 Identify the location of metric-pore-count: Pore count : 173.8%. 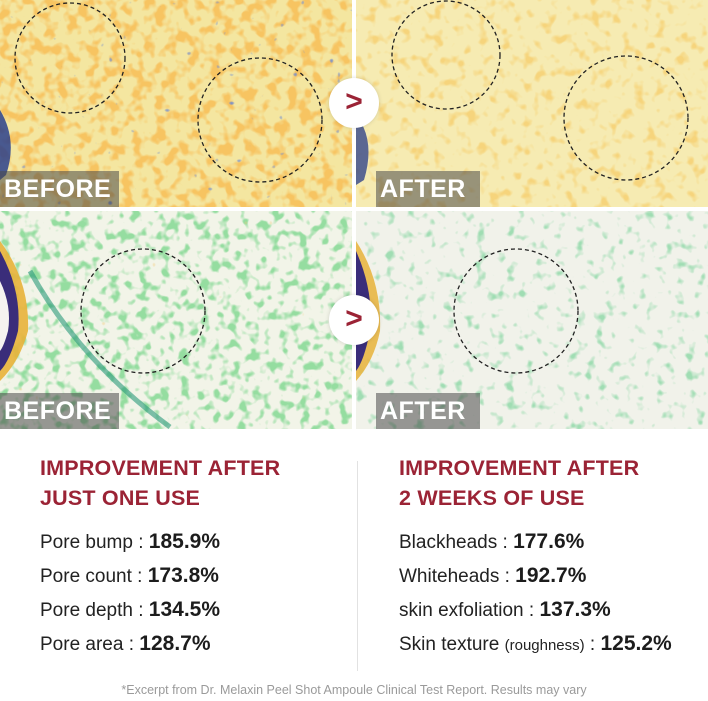
(129, 575).